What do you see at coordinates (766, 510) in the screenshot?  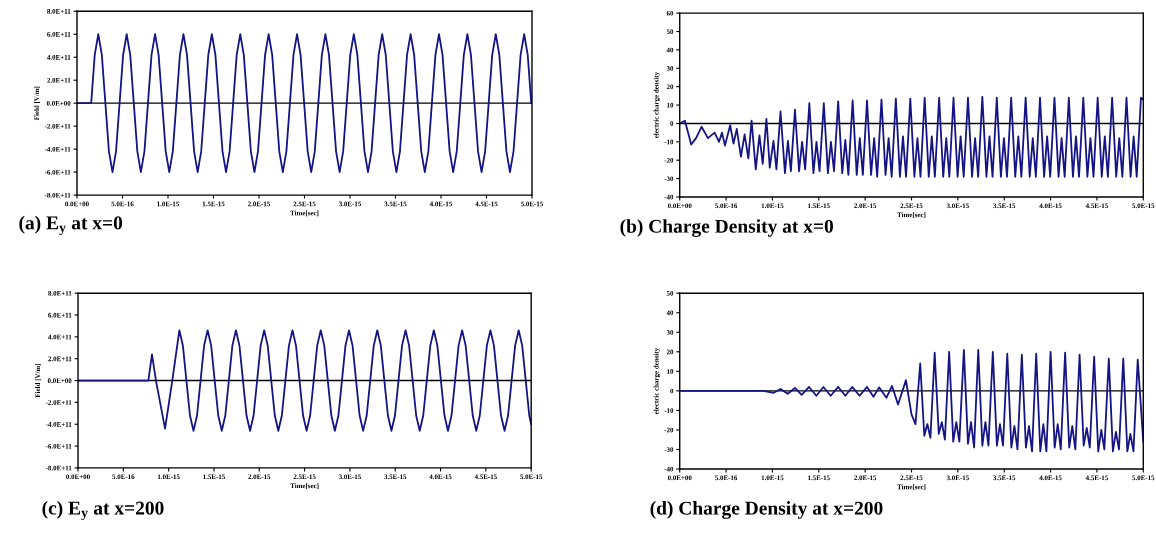 I see `text: (d) Charge Density at x=200` at bounding box center [766, 510].